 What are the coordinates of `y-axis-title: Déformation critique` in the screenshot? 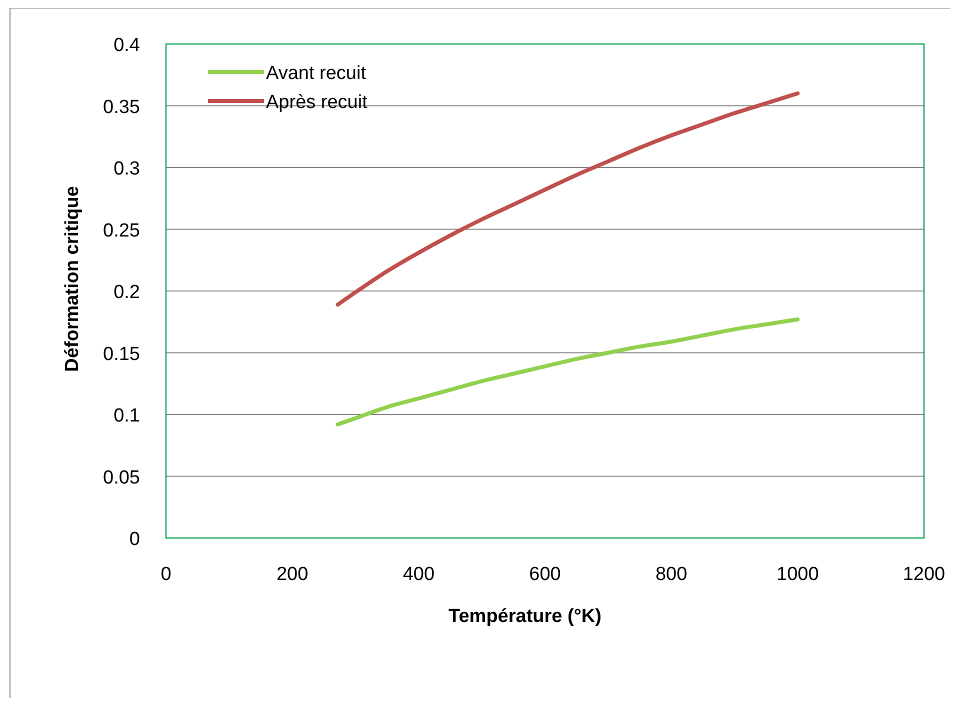 It's located at (72, 279).